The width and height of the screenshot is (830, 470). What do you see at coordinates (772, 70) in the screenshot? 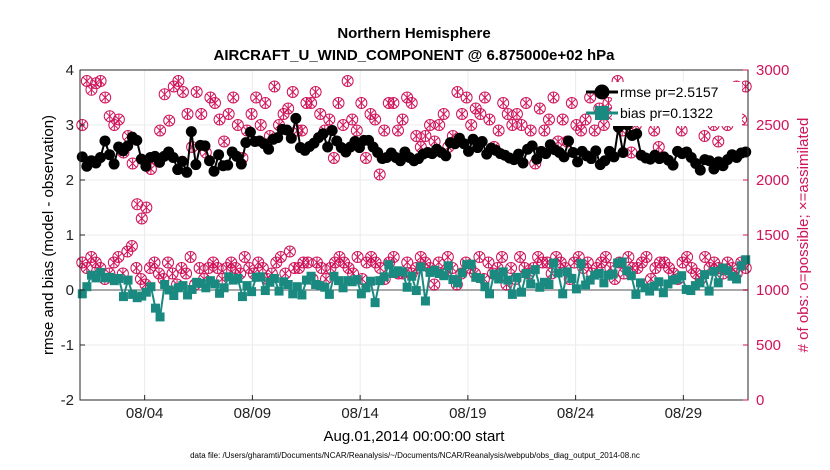
I see `y-right-tick-label: 3000` at bounding box center [772, 70].